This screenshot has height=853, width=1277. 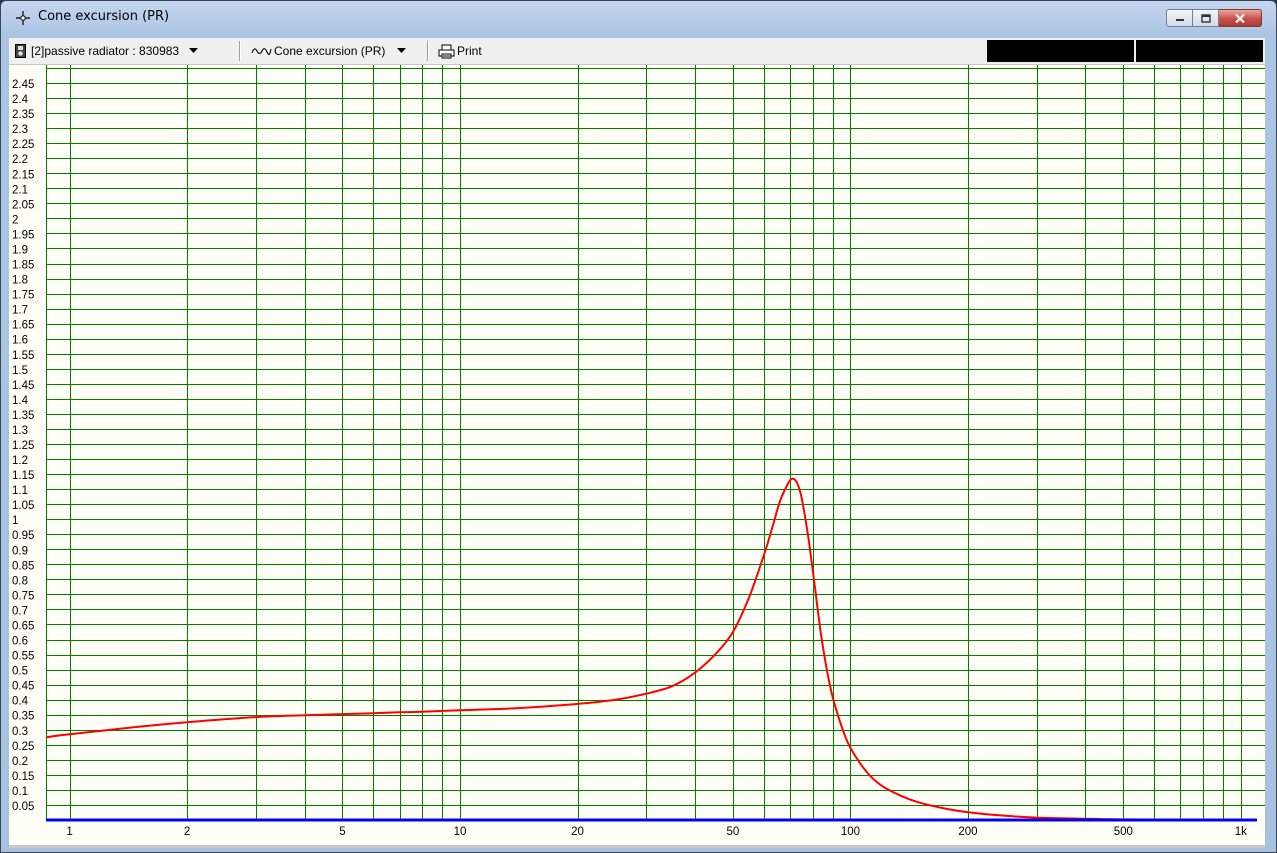 I want to click on y-tick-label: 2.3, so click(x=20, y=130).